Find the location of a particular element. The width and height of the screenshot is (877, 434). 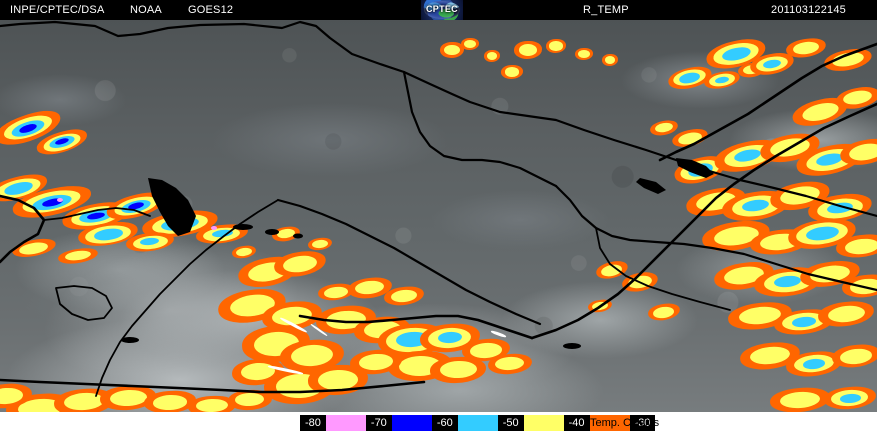

header-timestamp-label: 201103122145 is located at coordinates (808, 10).